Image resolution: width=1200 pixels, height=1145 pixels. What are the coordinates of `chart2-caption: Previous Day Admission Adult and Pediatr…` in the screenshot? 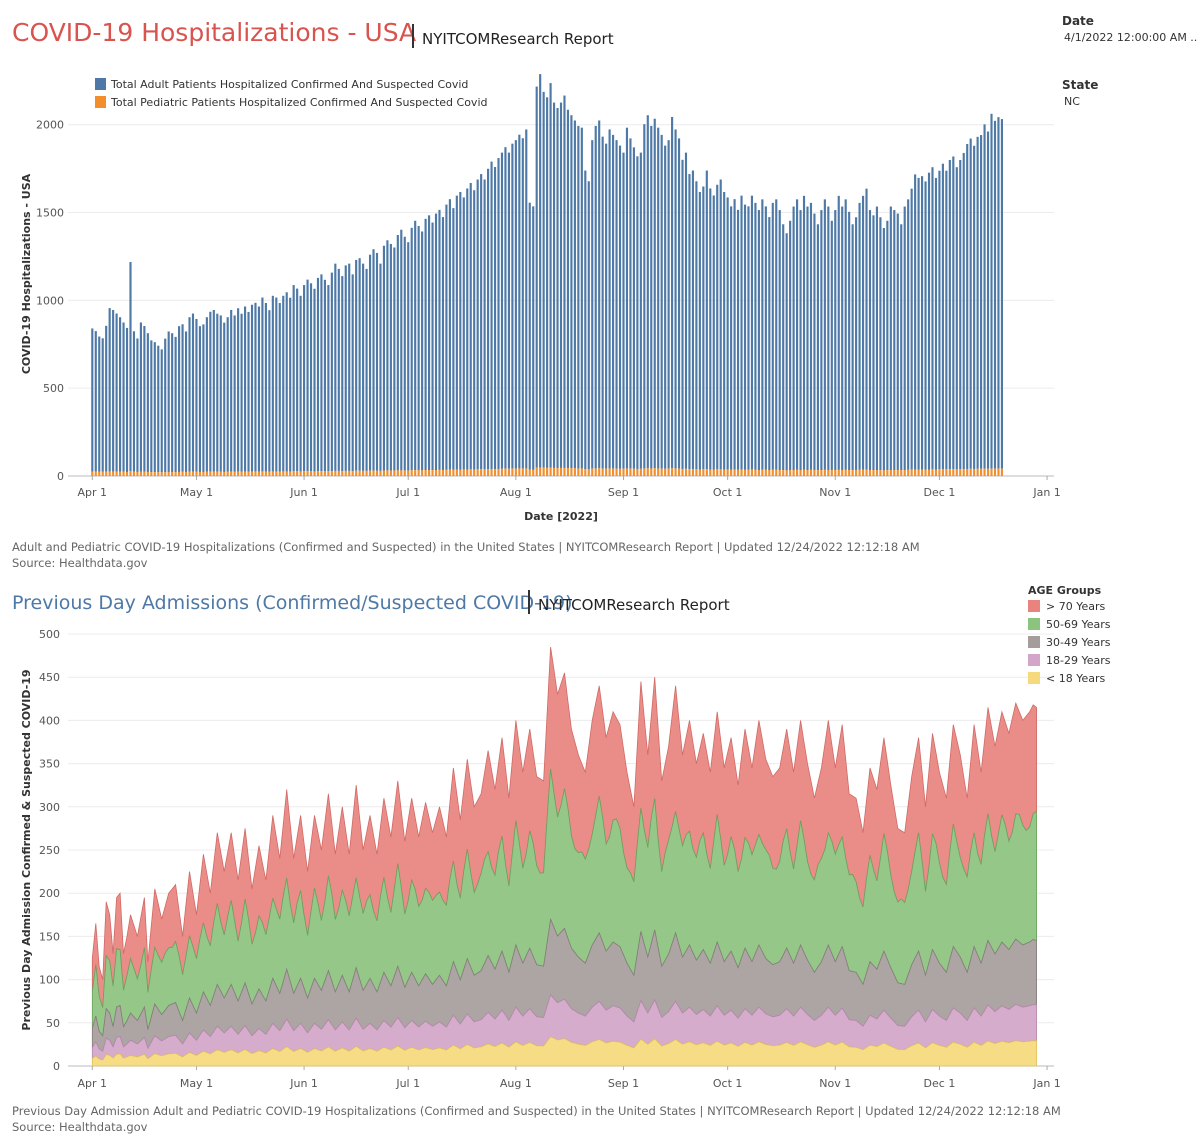 It's located at (536, 1111).